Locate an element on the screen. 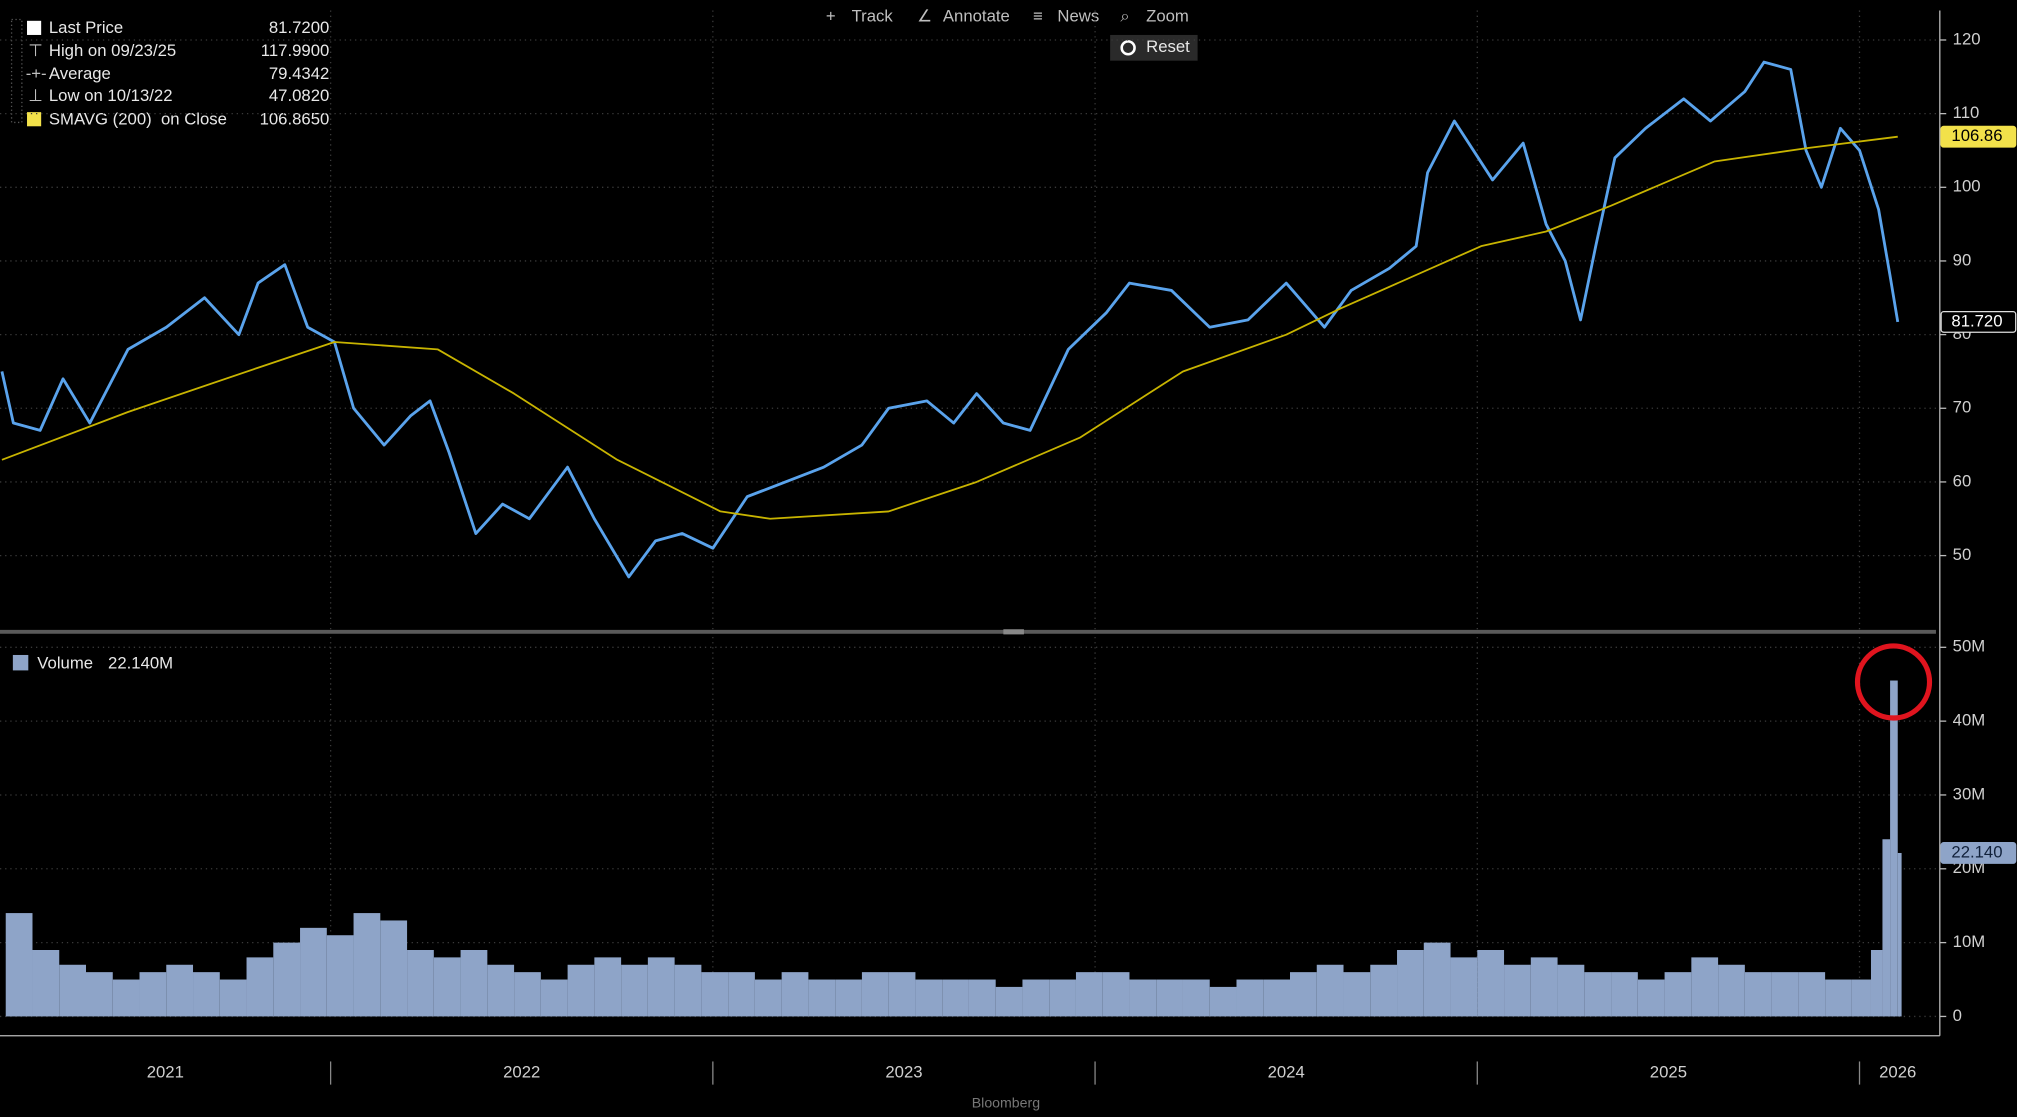 Image resolution: width=2017 pixels, height=1117 pixels. reset-button: Reset is located at coordinates (1168, 46).